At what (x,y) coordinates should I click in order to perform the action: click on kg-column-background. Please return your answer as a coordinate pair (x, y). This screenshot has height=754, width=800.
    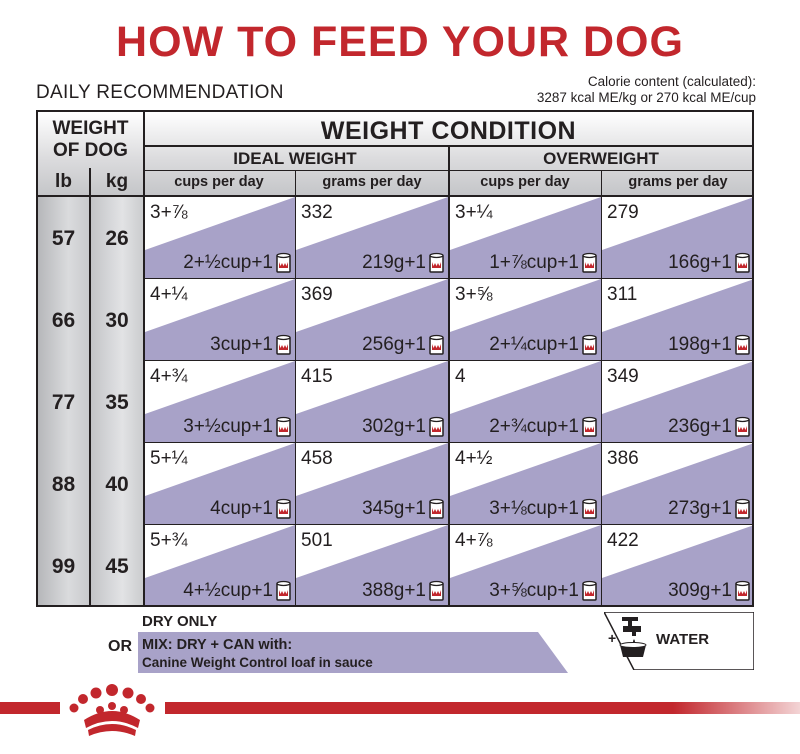
    Looking at the image, I should click on (117, 400).